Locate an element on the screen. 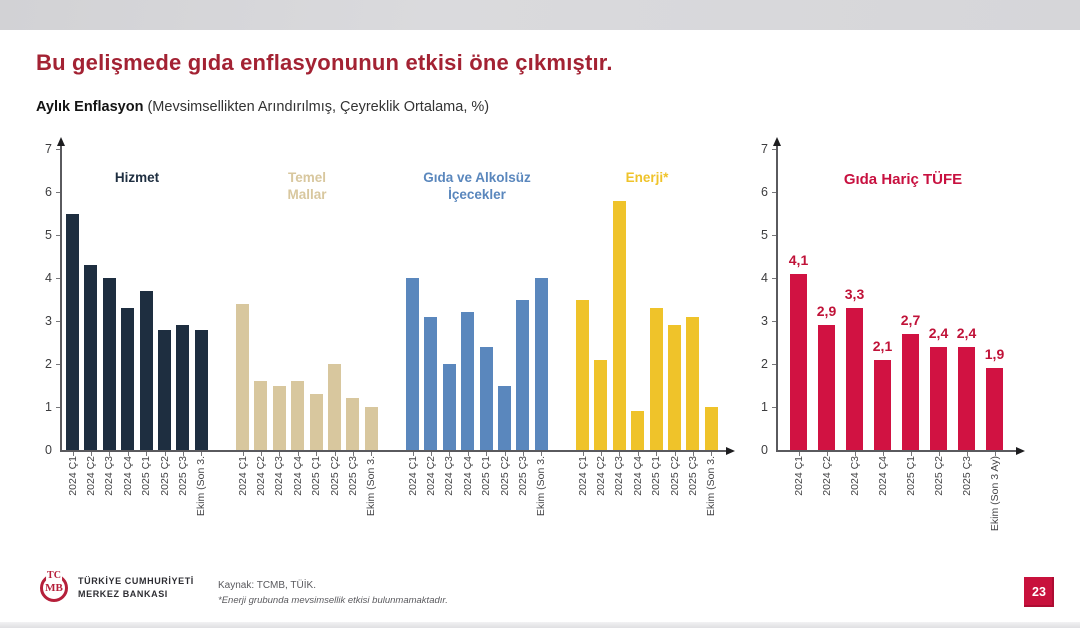  bar-value-label: 4,1 is located at coordinates (798, 259).